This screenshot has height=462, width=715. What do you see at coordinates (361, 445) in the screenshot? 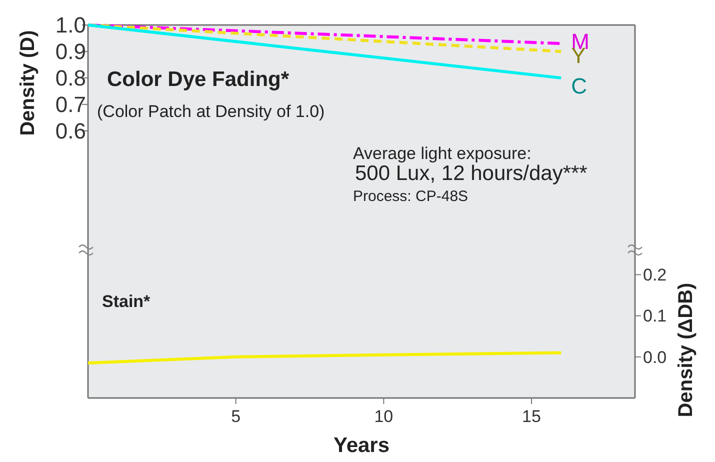
I see `x-axis-title: Years` at bounding box center [361, 445].